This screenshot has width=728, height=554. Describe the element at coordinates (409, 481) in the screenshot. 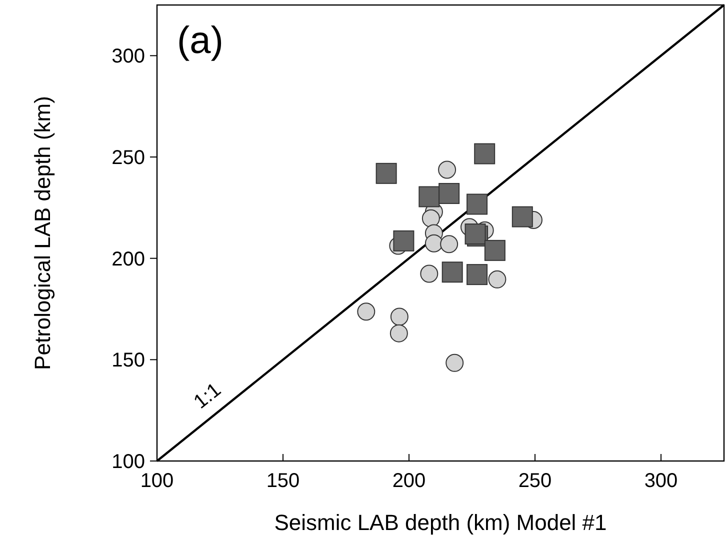

I see `x-tick-label: 200` at that location.